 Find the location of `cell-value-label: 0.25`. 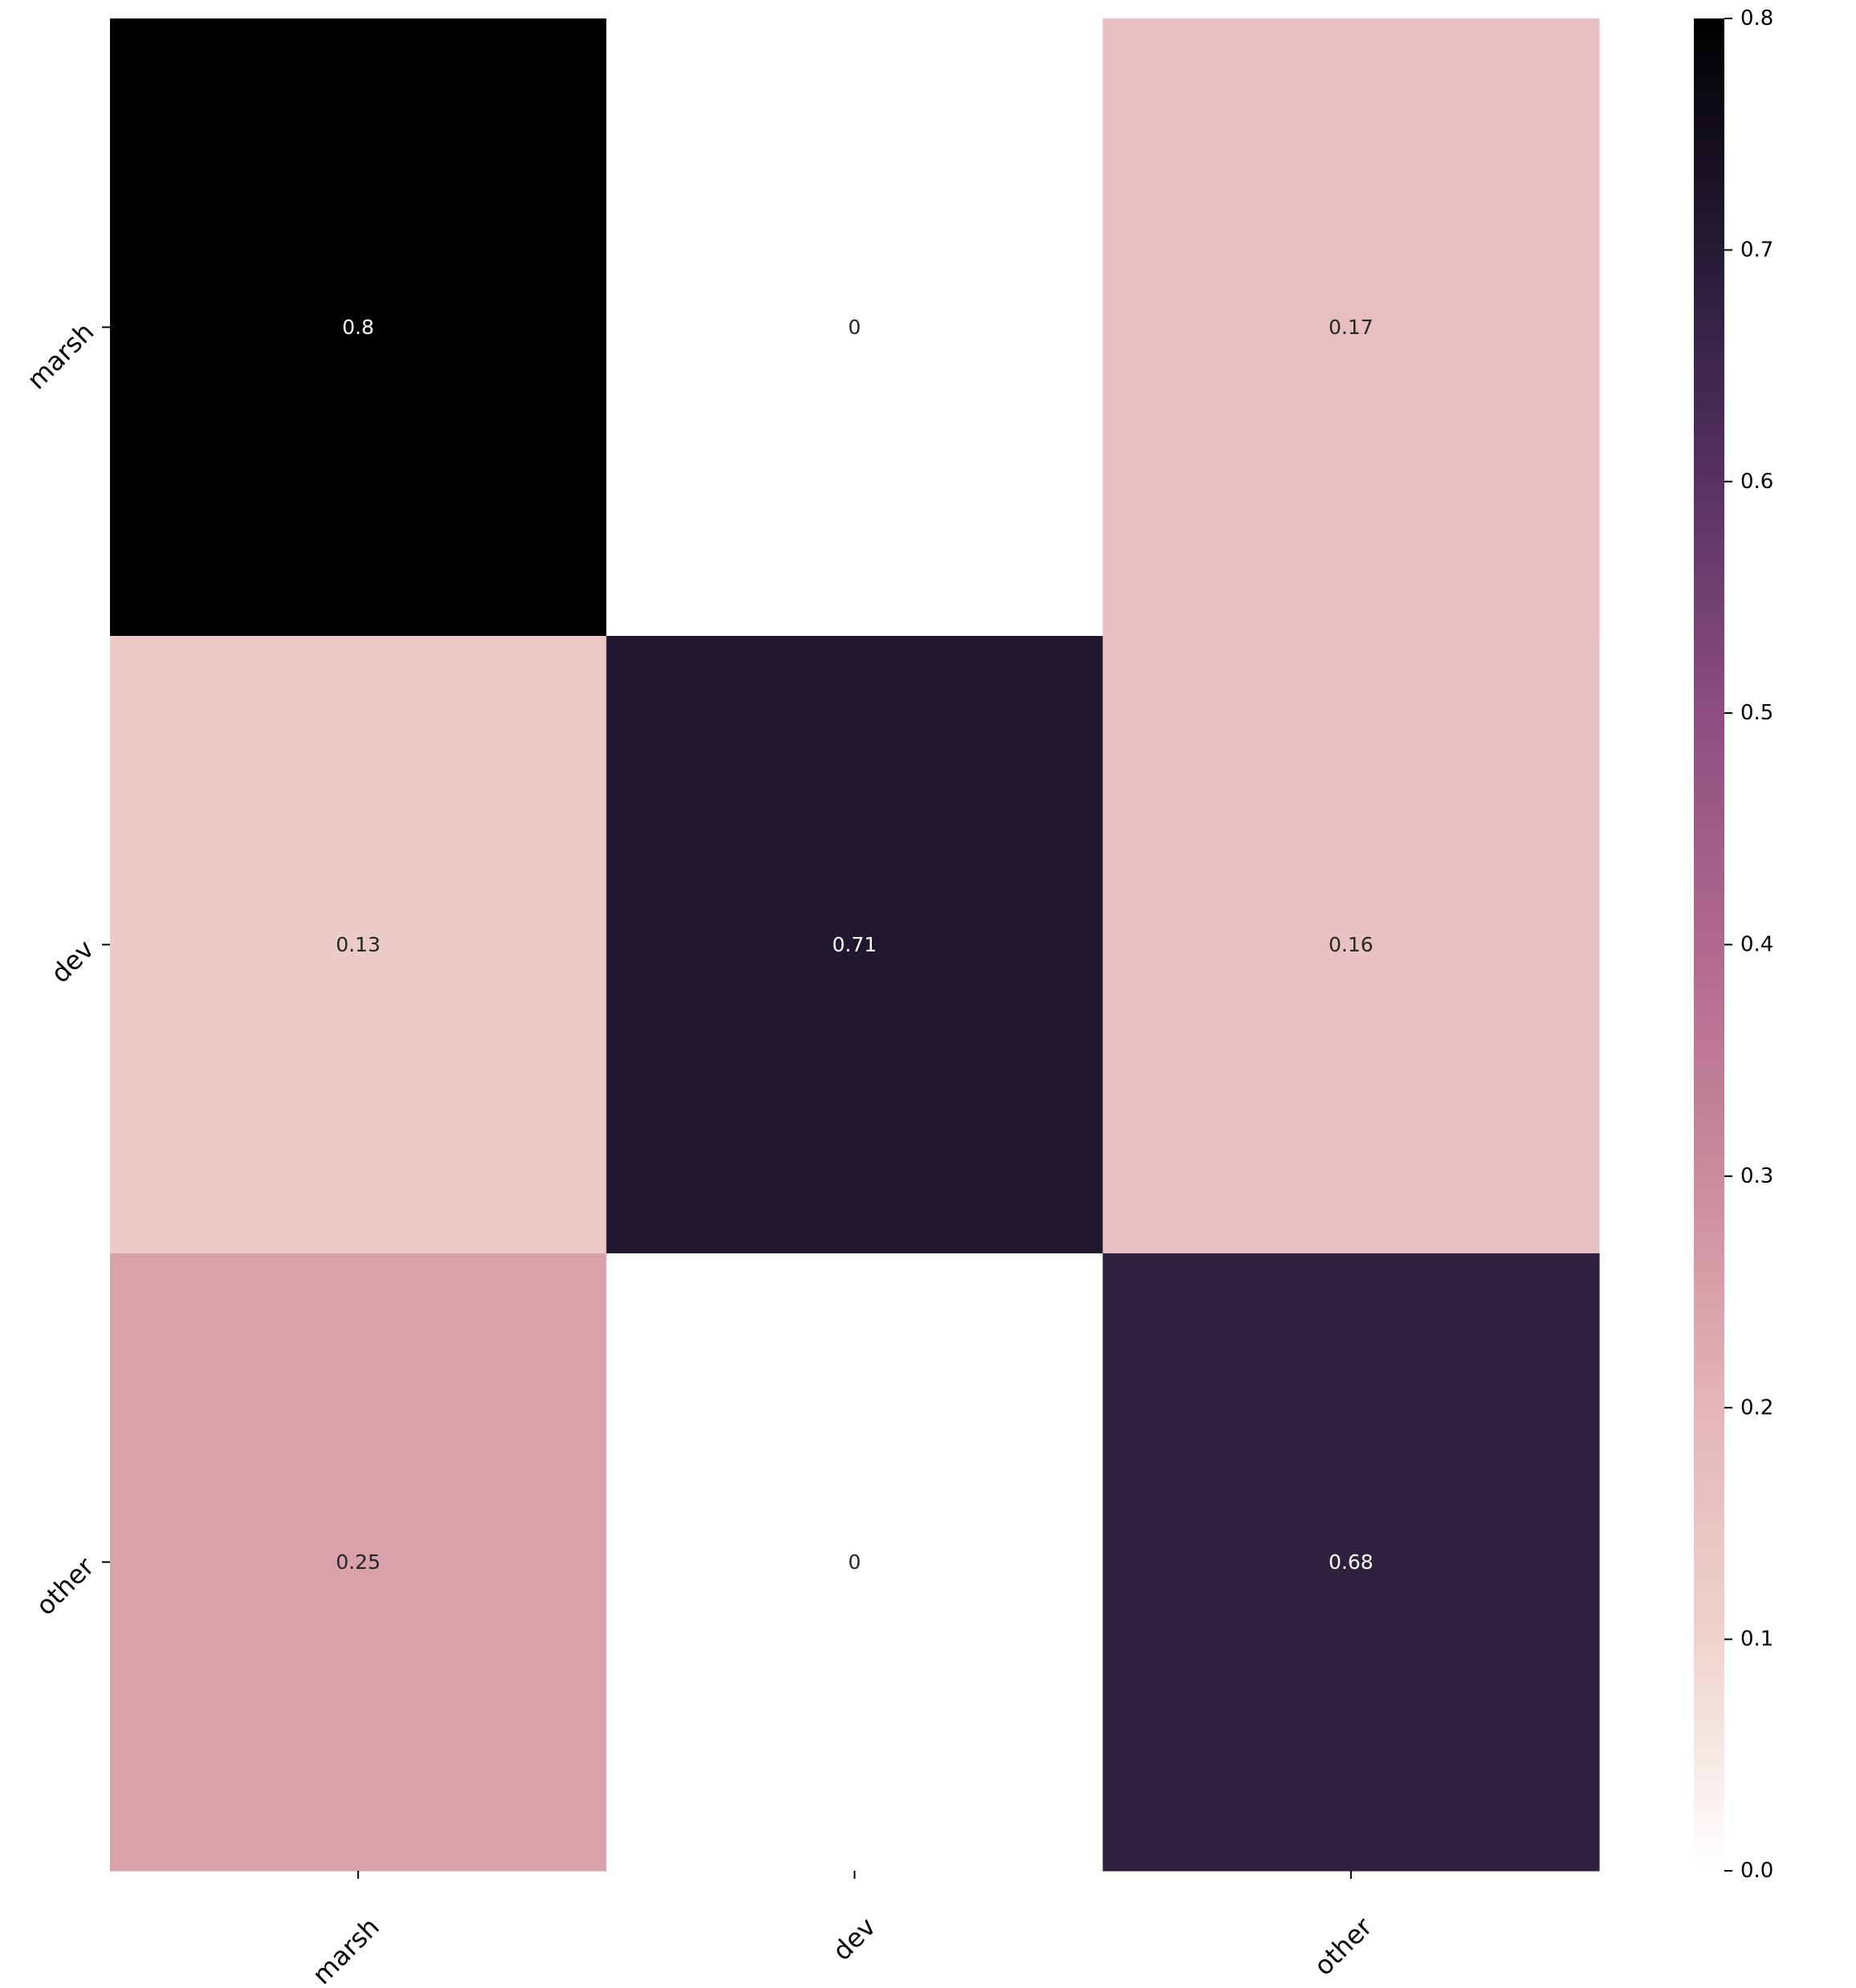

cell-value-label: 0.25 is located at coordinates (358, 1562).